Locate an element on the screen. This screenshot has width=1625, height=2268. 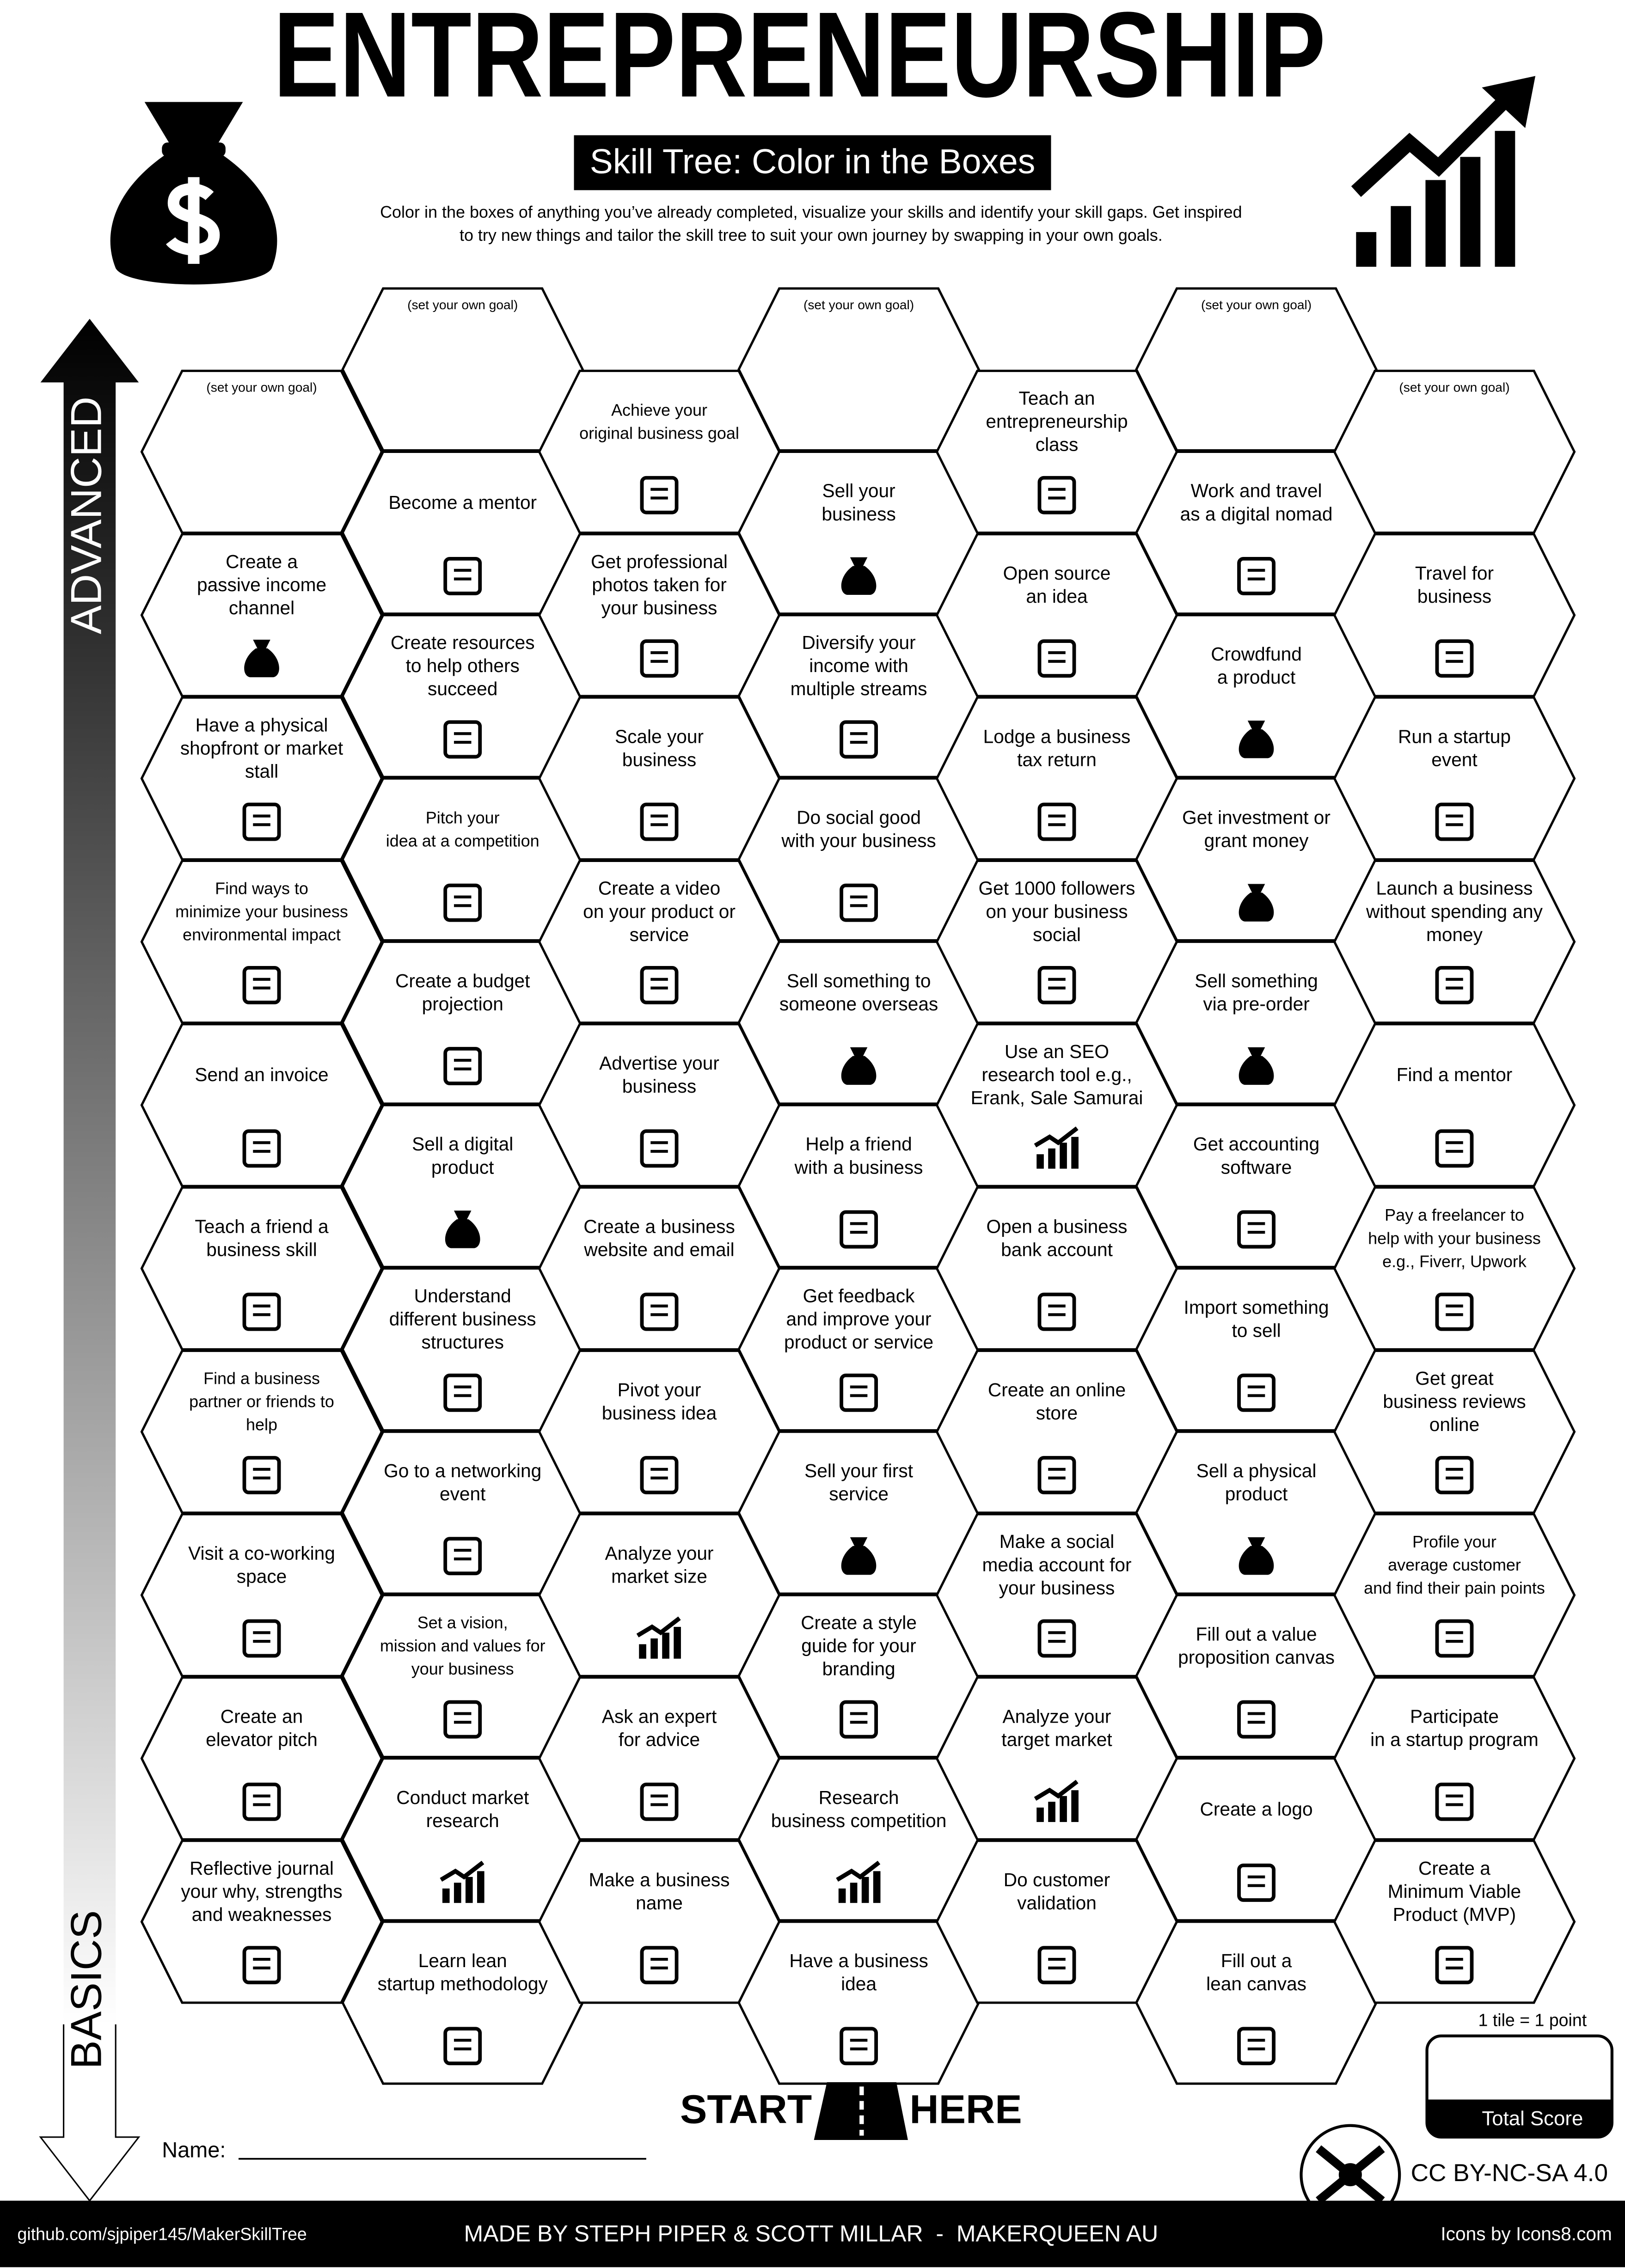
tile-label: Make a business is located at coordinates (659, 1880).